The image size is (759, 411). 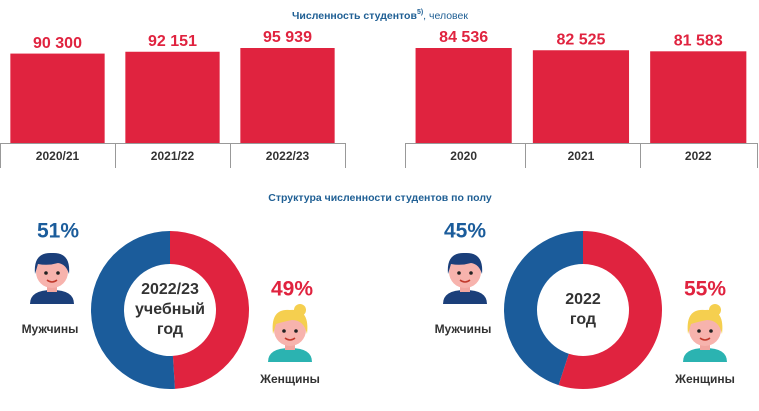 I want to click on title: Численность студентов5), человек, so click(x=380, y=15).